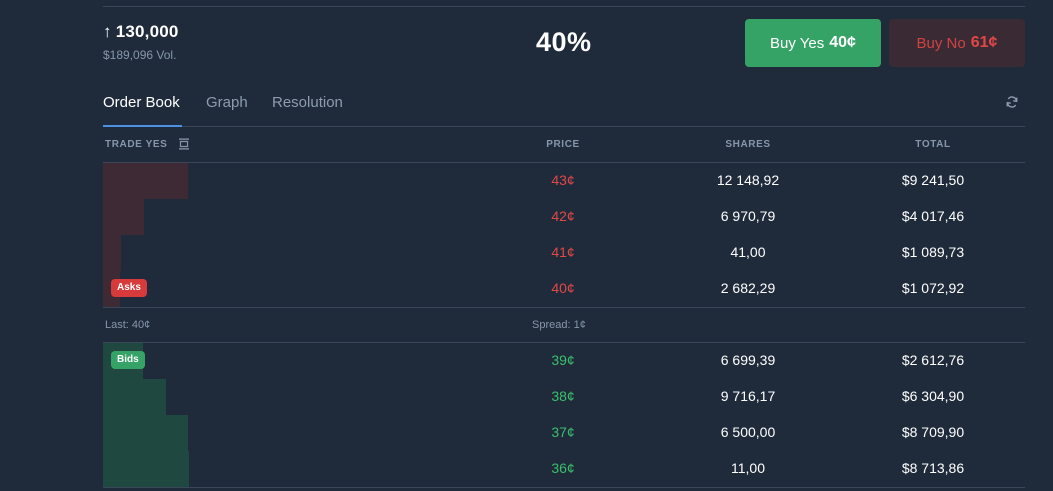 The image size is (1053, 491). Describe the element at coordinates (128, 325) in the screenshot. I see `last-price: Last: 40¢` at that location.